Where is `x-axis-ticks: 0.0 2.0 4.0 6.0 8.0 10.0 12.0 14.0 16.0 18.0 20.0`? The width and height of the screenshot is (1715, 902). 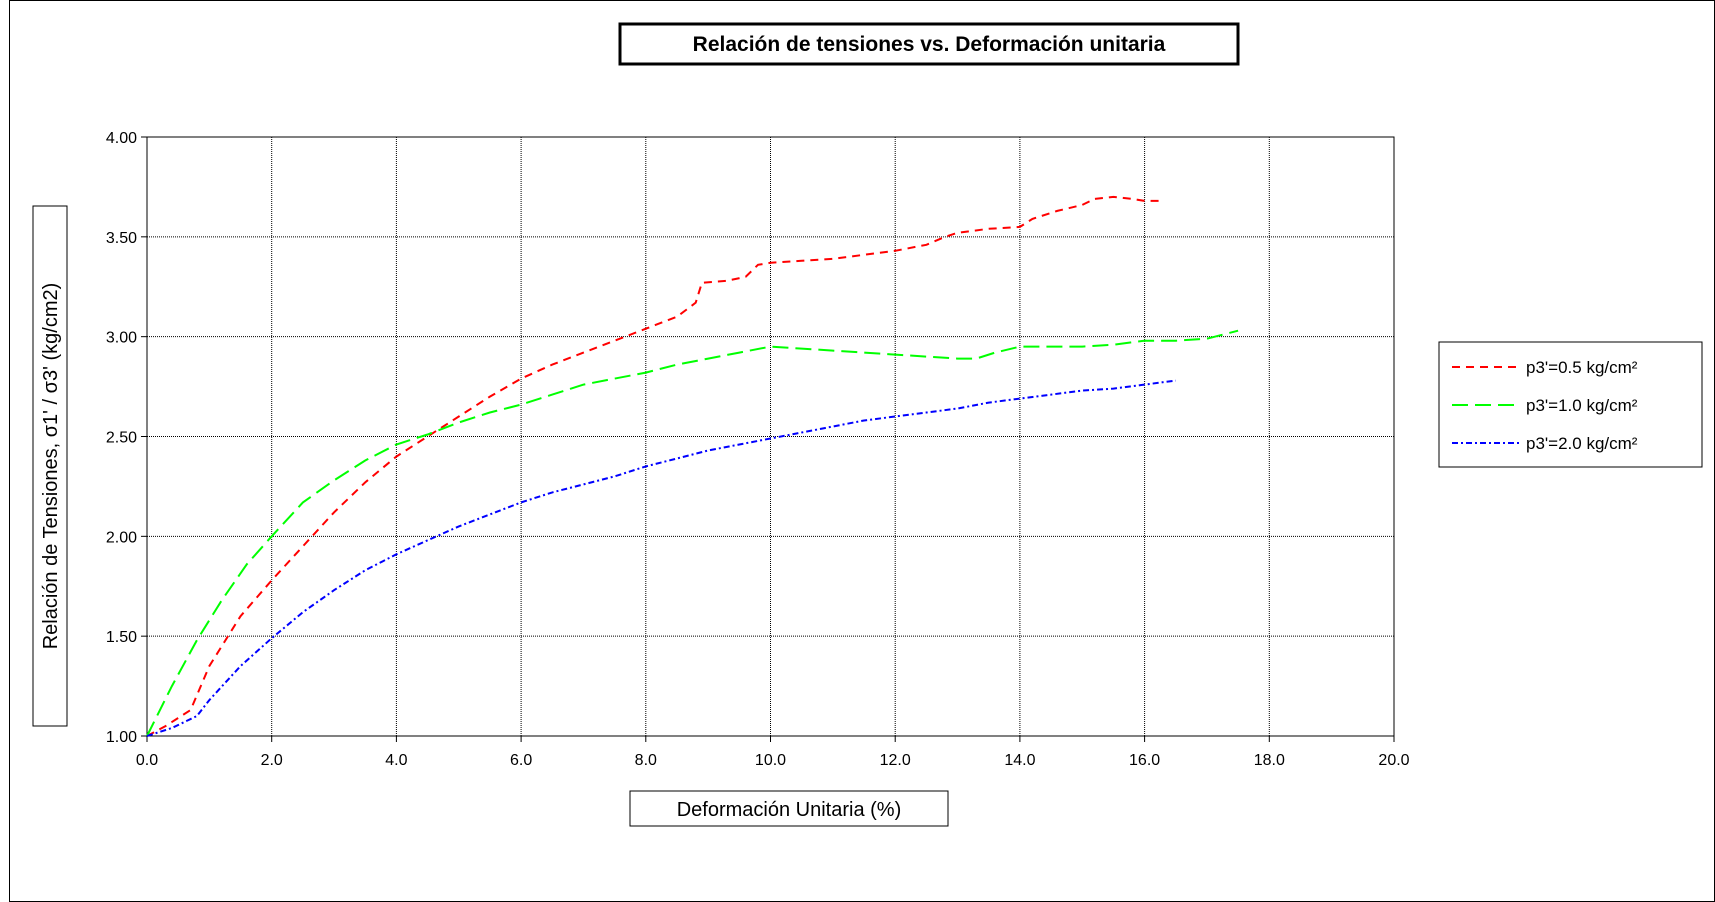
x-axis-ticks: 0.0 2.0 4.0 6.0 8.0 10.0 12.0 14.0 16.0 18.0 20.0 is located at coordinates (773, 752).